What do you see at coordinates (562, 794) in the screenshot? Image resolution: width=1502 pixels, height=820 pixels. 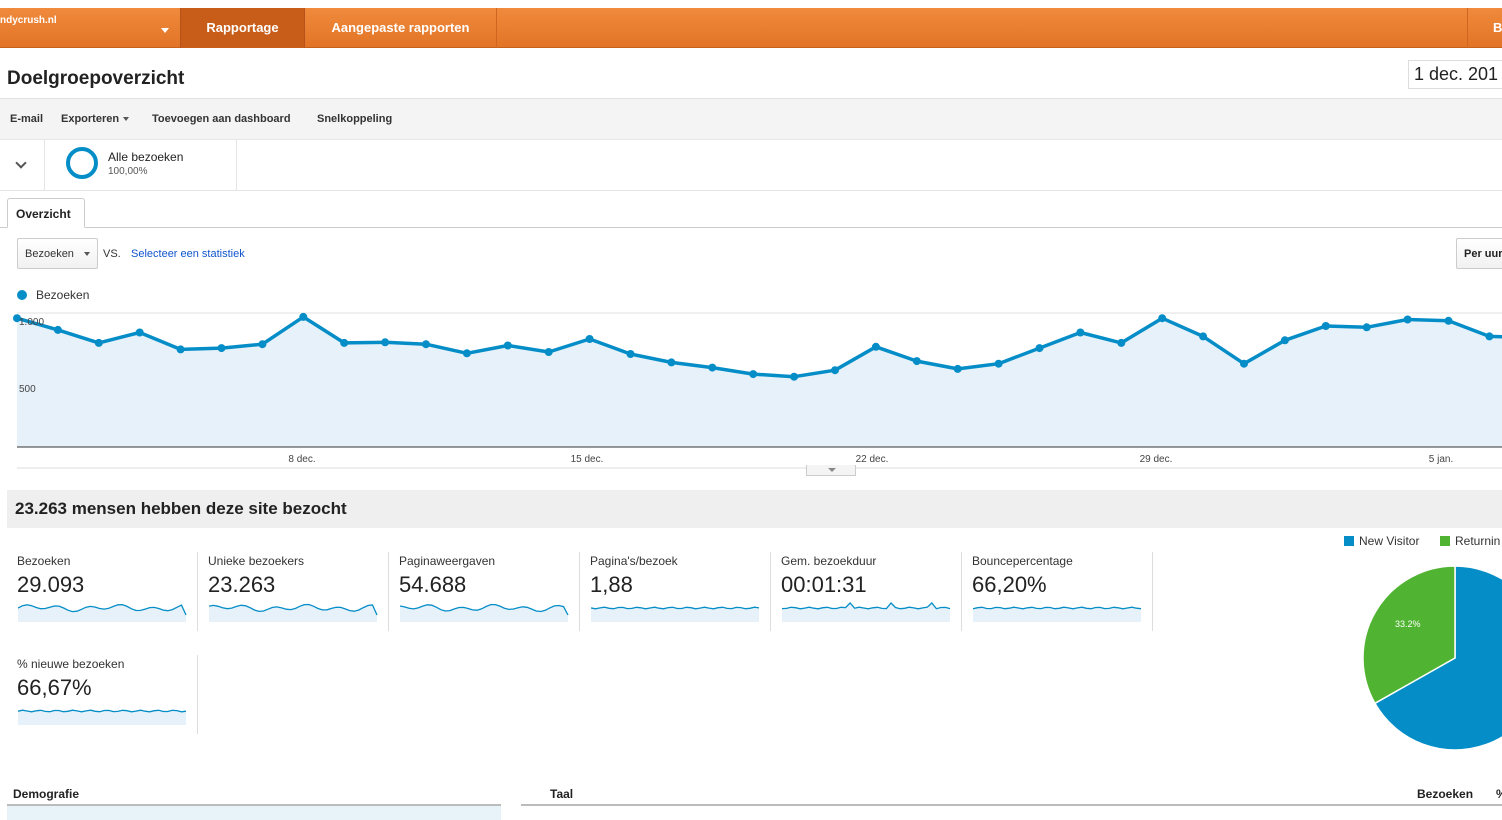 I see `language-title: Taal` at bounding box center [562, 794].